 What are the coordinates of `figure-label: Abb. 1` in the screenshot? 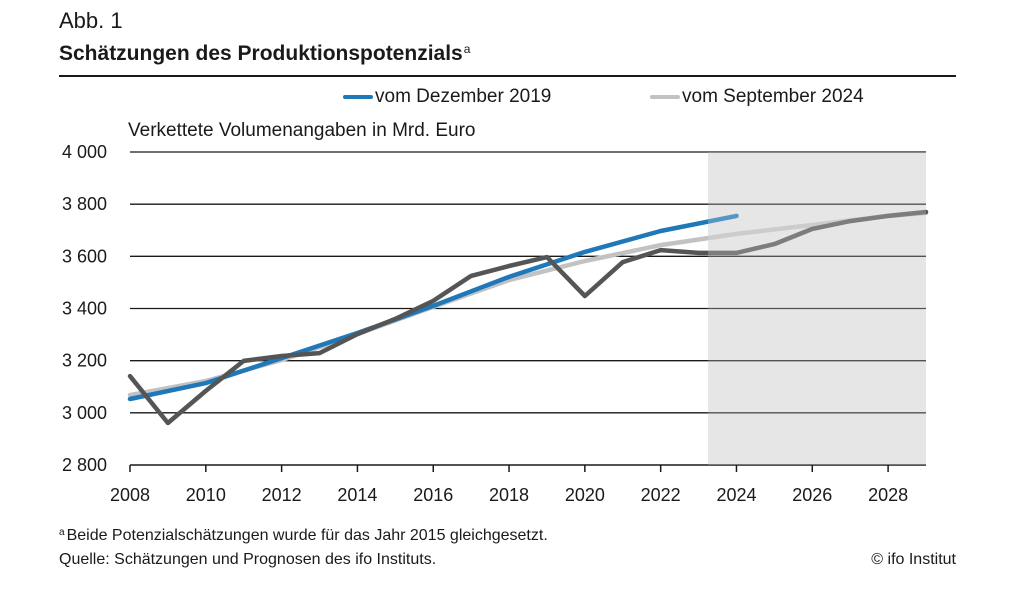 It's located at (91, 20).